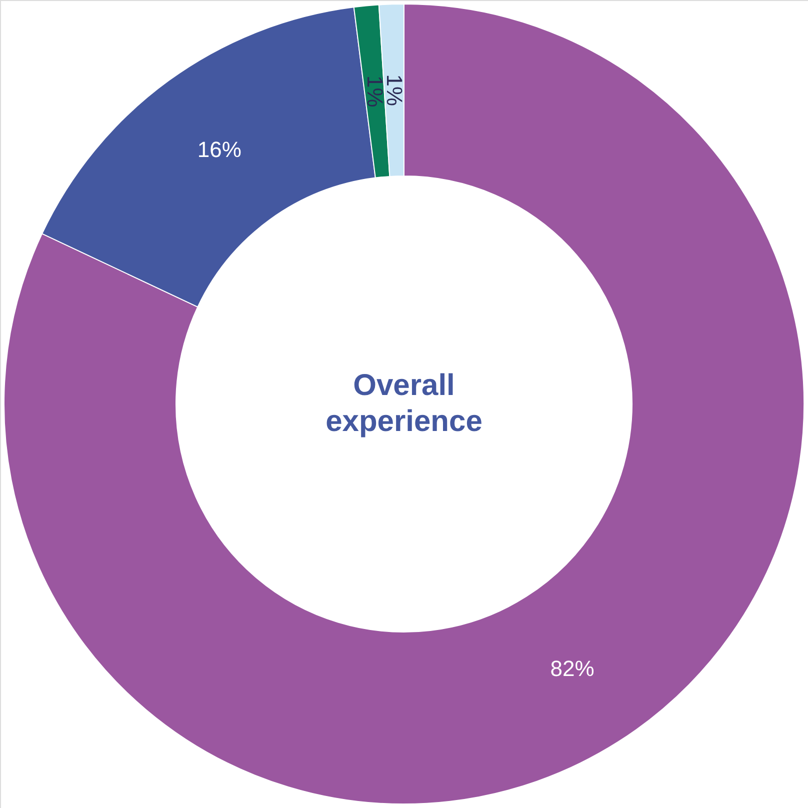 Image resolution: width=808 pixels, height=808 pixels. What do you see at coordinates (572, 669) in the screenshot?
I see `data-label: 82%` at bounding box center [572, 669].